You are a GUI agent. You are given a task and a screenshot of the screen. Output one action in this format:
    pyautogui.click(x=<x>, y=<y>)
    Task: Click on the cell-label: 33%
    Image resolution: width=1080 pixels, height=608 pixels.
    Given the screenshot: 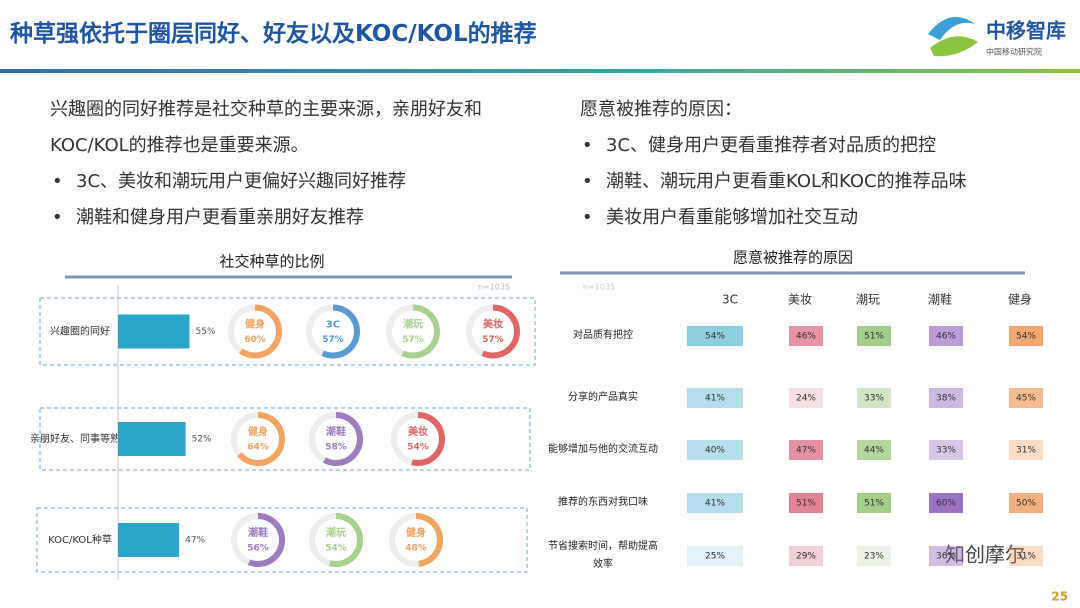 What is the action you would take?
    pyautogui.click(x=874, y=399)
    